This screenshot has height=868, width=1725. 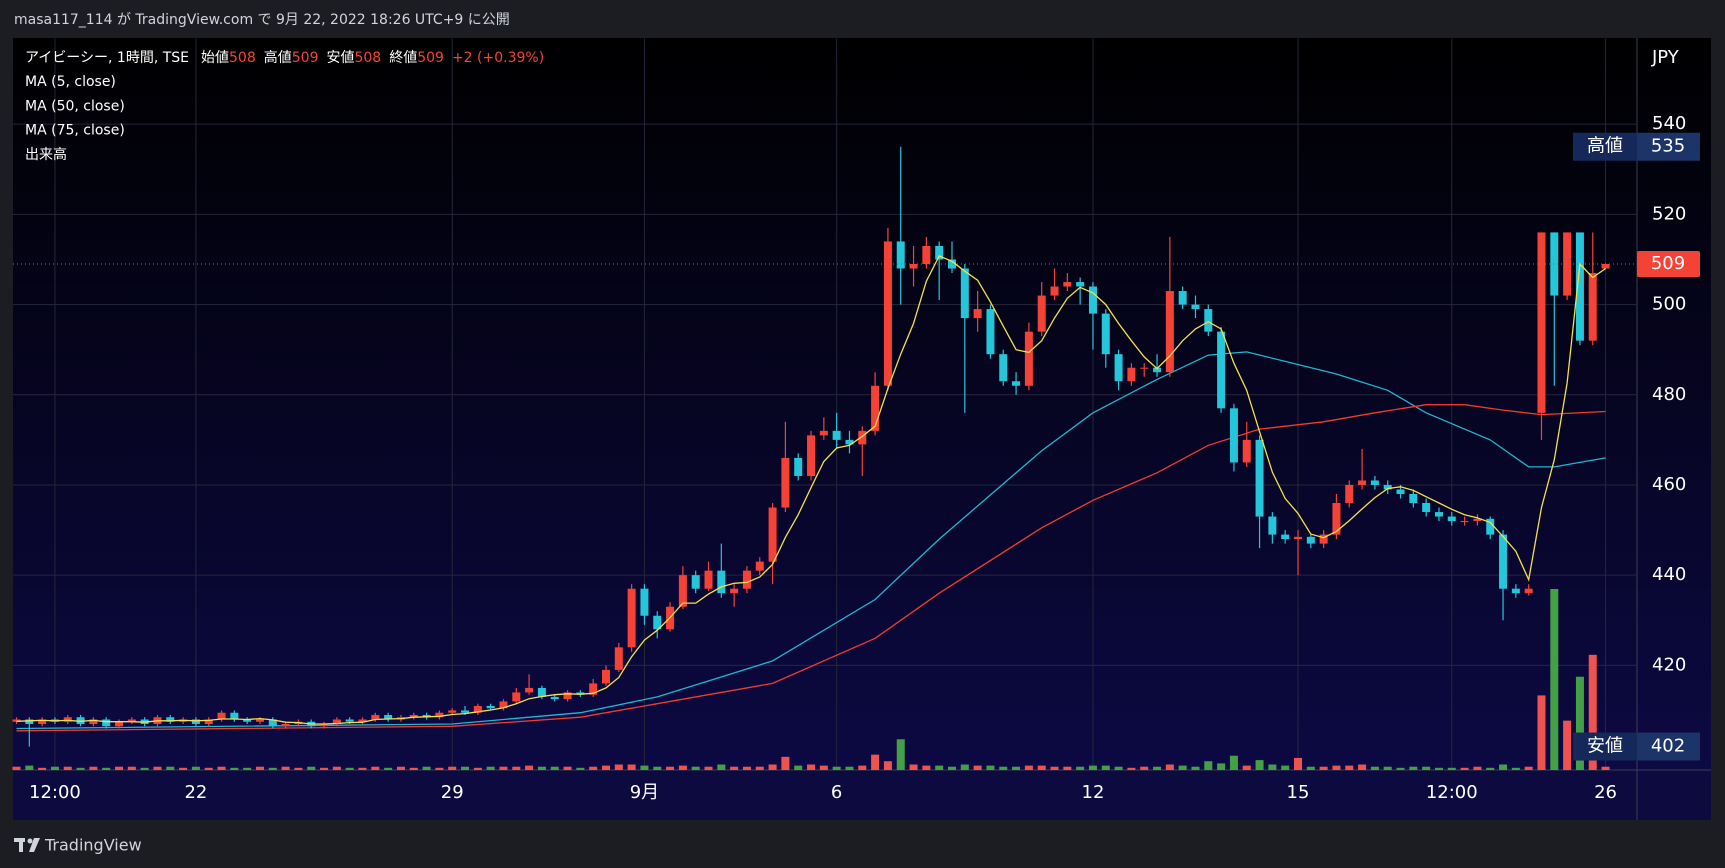 What do you see at coordinates (1605, 146) in the screenshot?
I see `extreme-label-box` at bounding box center [1605, 146].